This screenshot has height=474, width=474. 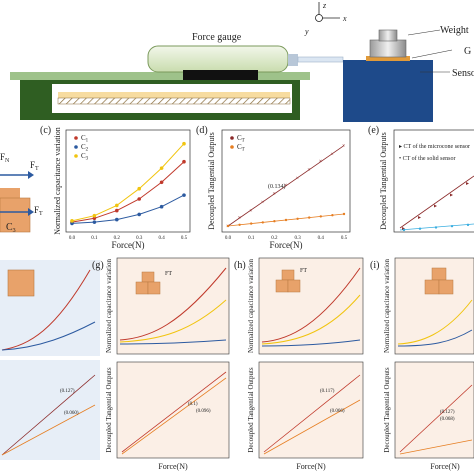 I want to click on force-gauge-label: Force gauge, so click(x=217, y=37).